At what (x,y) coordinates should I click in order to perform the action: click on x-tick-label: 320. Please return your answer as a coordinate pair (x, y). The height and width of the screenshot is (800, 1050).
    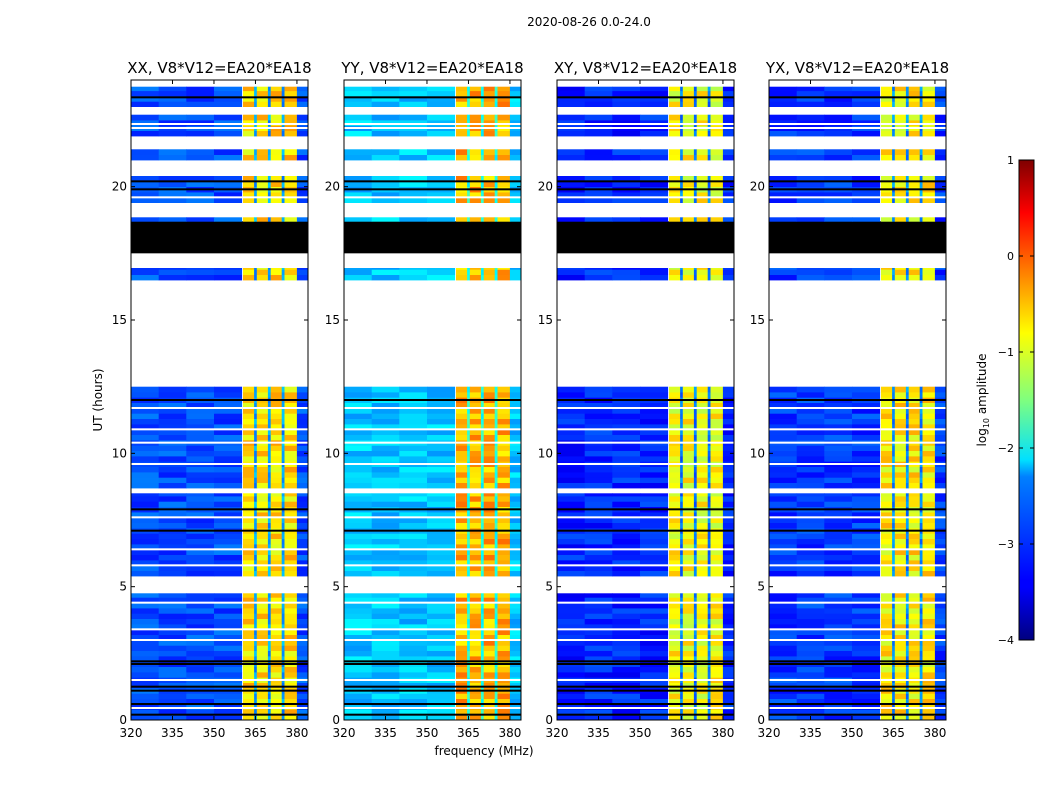
    Looking at the image, I should click on (769, 733).